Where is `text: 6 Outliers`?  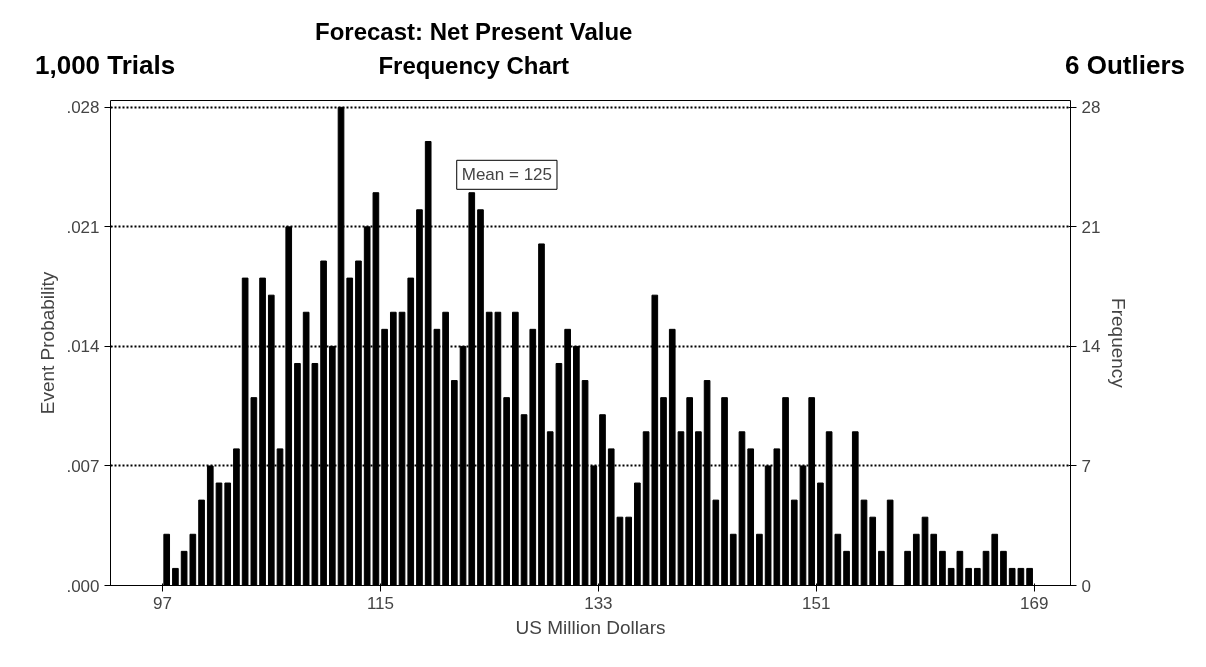
text: 6 Outliers is located at coordinates (1125, 65).